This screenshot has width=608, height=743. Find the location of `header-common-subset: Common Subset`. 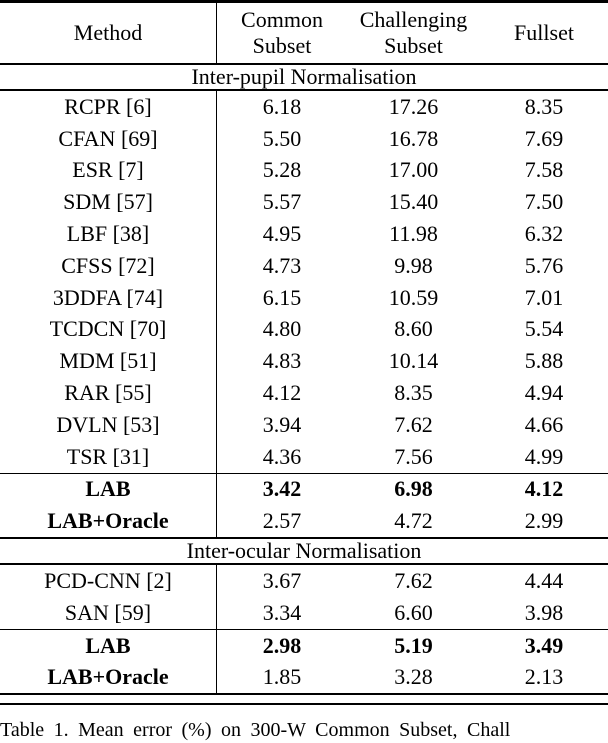

header-common-subset: Common Subset is located at coordinates (282, 33).